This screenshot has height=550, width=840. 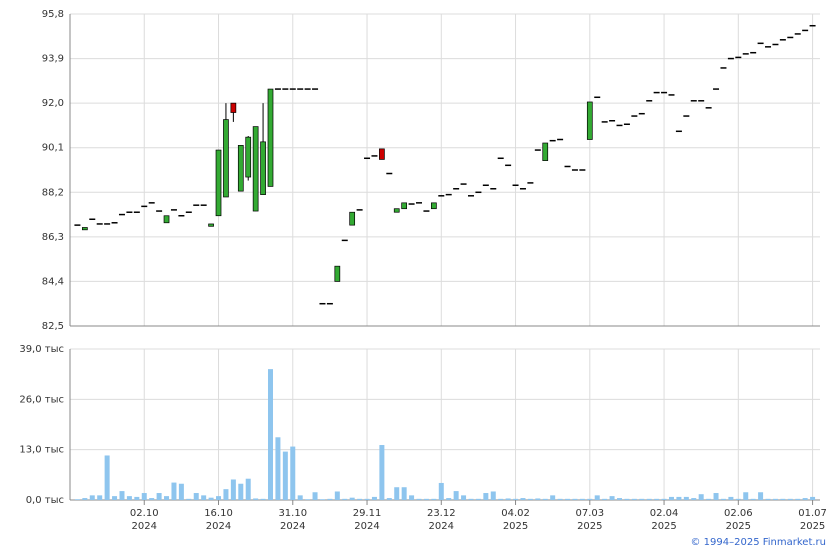 I want to click on x-tick-label: 29.11, so click(x=367, y=513).